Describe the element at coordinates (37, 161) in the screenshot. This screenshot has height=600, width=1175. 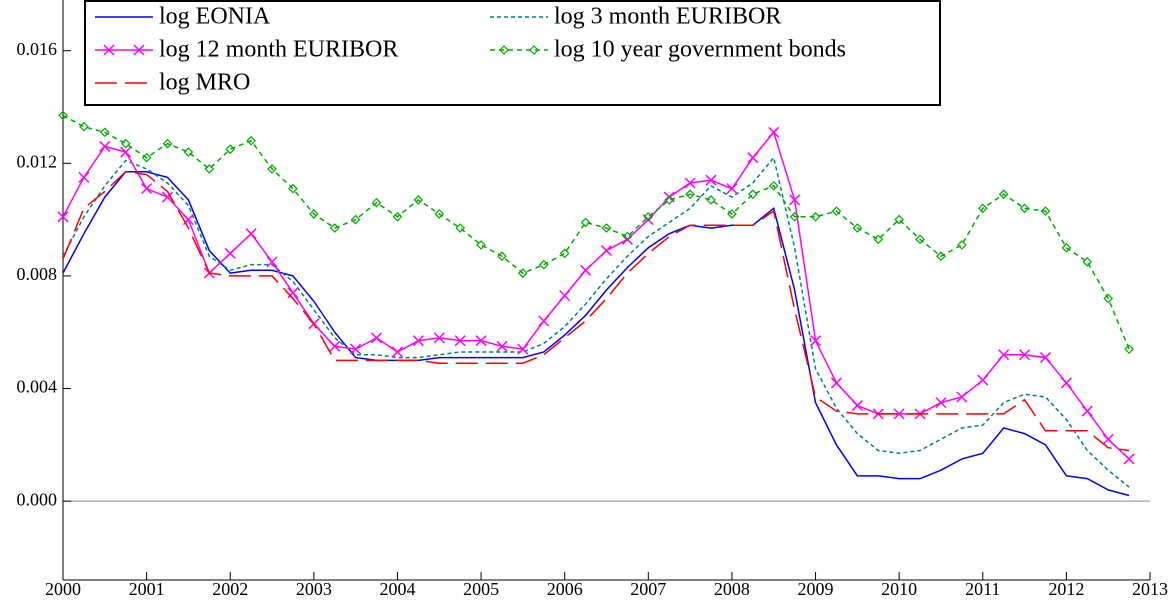
I see `y-tick-label: 0.012` at that location.